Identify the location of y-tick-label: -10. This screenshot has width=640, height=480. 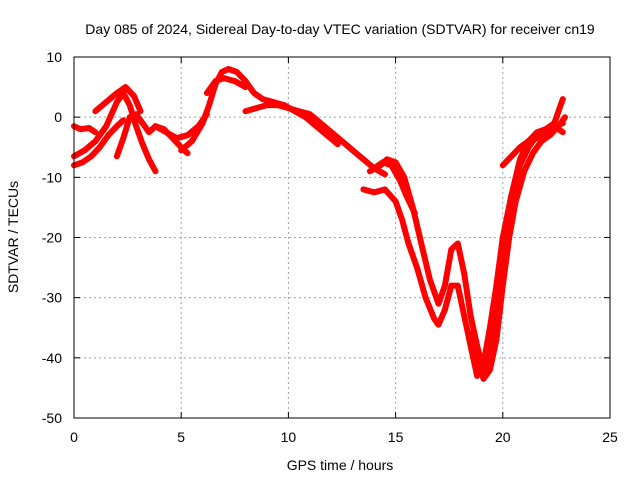
(52, 177).